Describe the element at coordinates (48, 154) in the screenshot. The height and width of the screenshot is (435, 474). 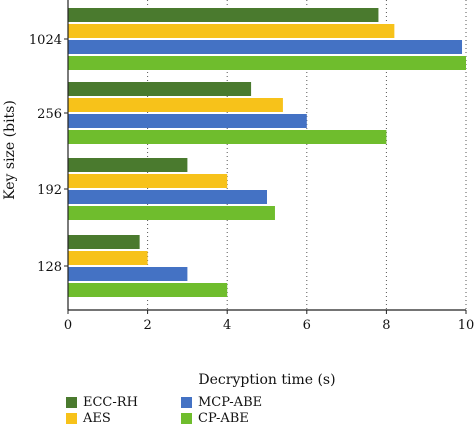
I see `y-tick-labels: 128 192 256 1024` at that location.